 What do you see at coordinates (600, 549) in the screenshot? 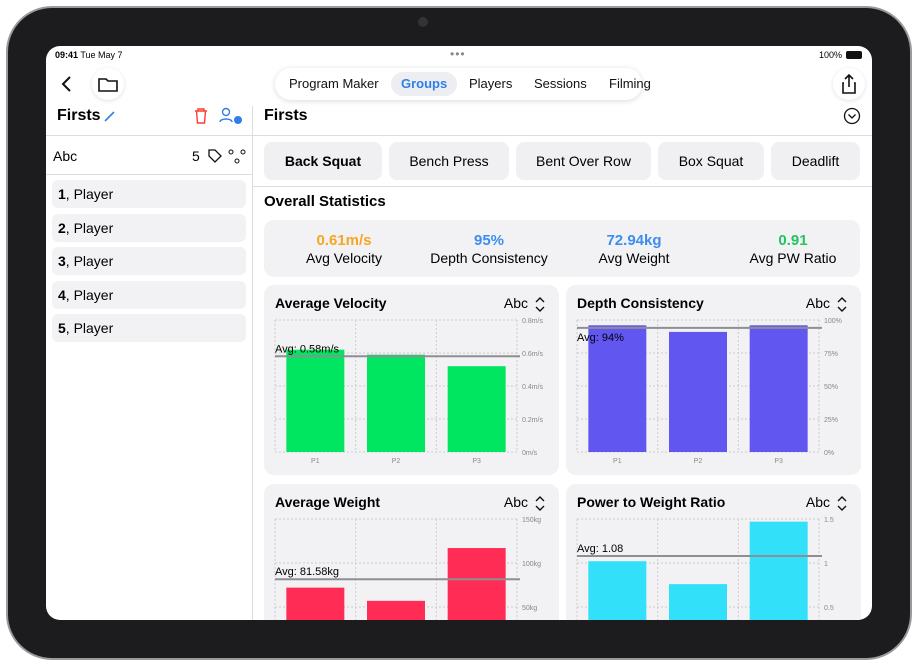
I see `average-label: Avg: 1.08` at bounding box center [600, 549].